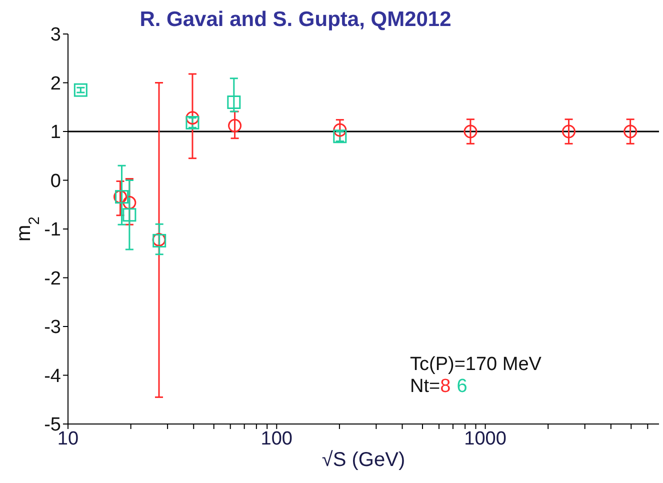 This screenshot has height=483, width=663. What do you see at coordinates (364, 460) in the screenshot?
I see `x-axis-title: √S (GeV)` at bounding box center [364, 460].